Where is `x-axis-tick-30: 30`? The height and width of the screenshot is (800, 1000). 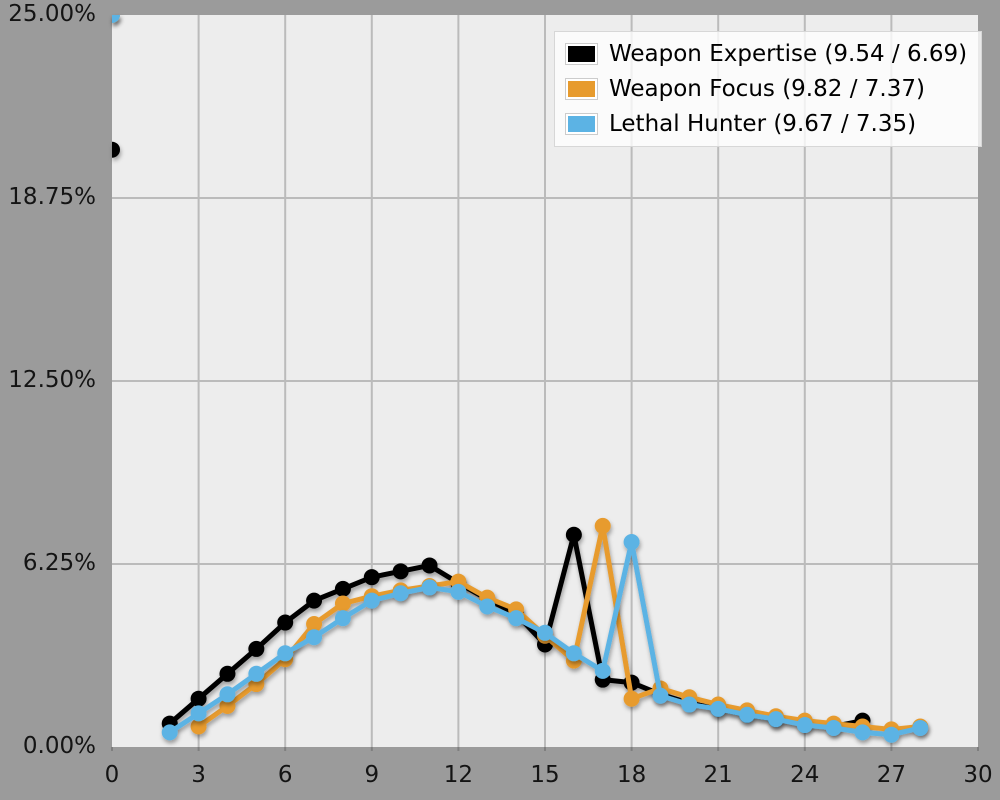
x-axis-tick-30: 30 is located at coordinates (978, 775).